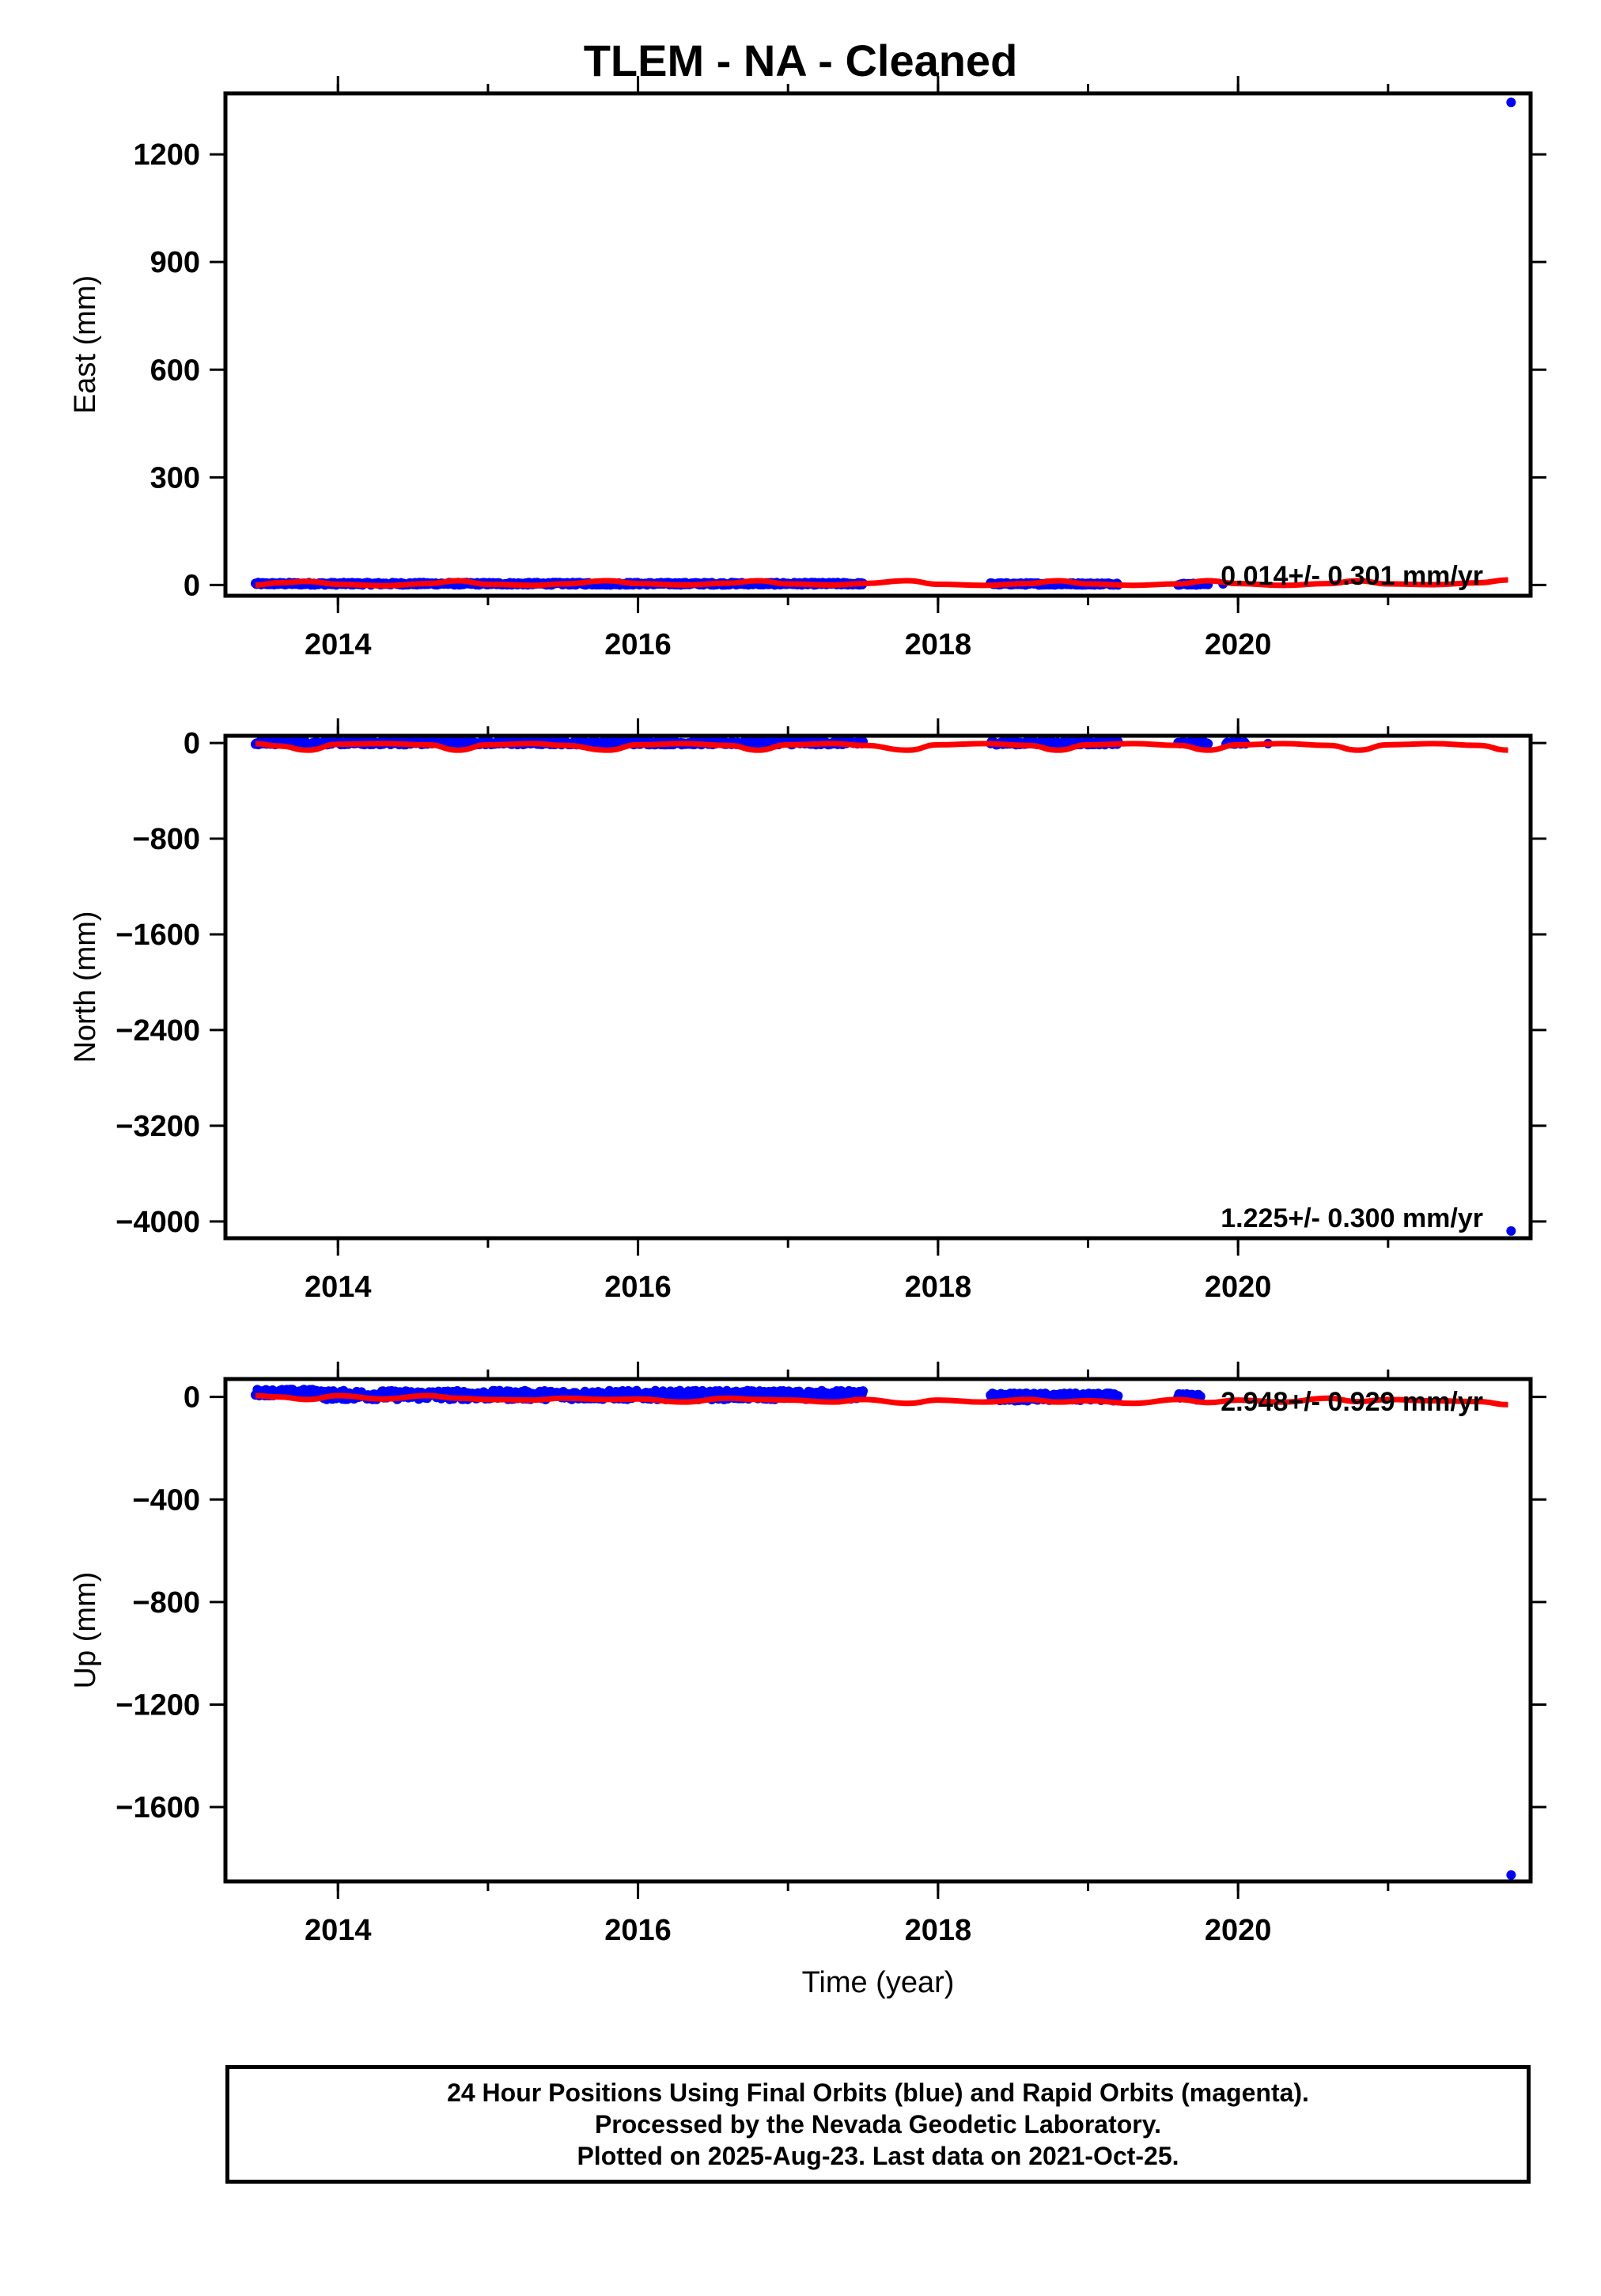 The image size is (1601, 2296). Describe the element at coordinates (175, 262) in the screenshot. I see `y-tick-label: 900` at that location.